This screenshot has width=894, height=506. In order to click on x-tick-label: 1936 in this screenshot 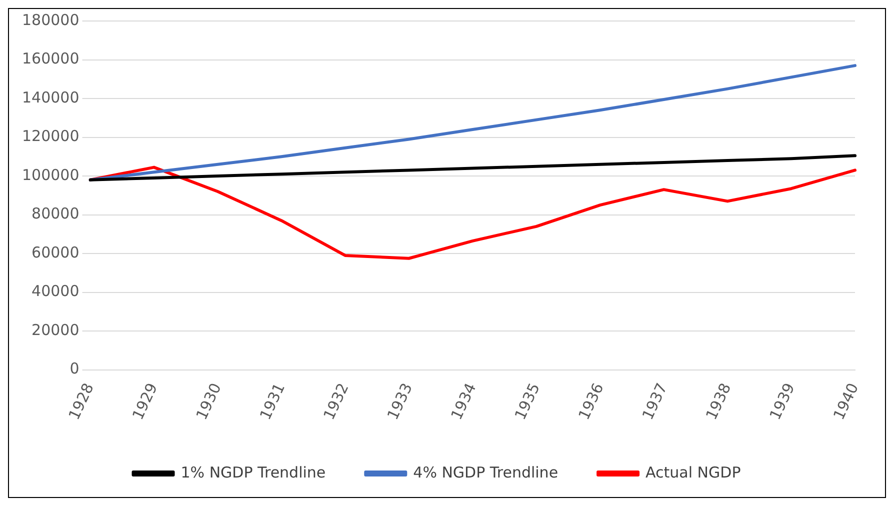, I will do `click(591, 401)`.